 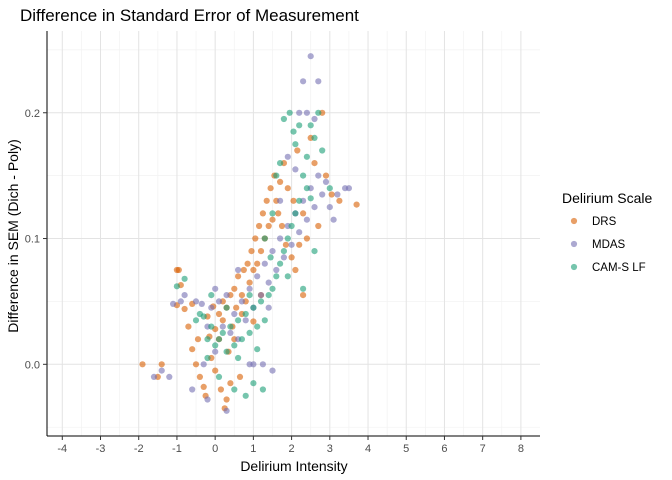 What do you see at coordinates (101, 449) in the screenshot?
I see `x-tick-label: -3` at bounding box center [101, 449].